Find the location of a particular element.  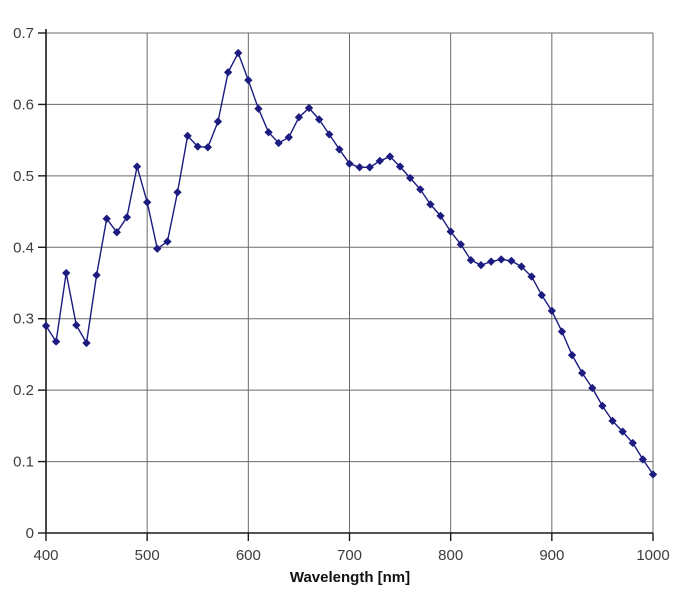

y-tick-label: 0.1 is located at coordinates (23, 462).